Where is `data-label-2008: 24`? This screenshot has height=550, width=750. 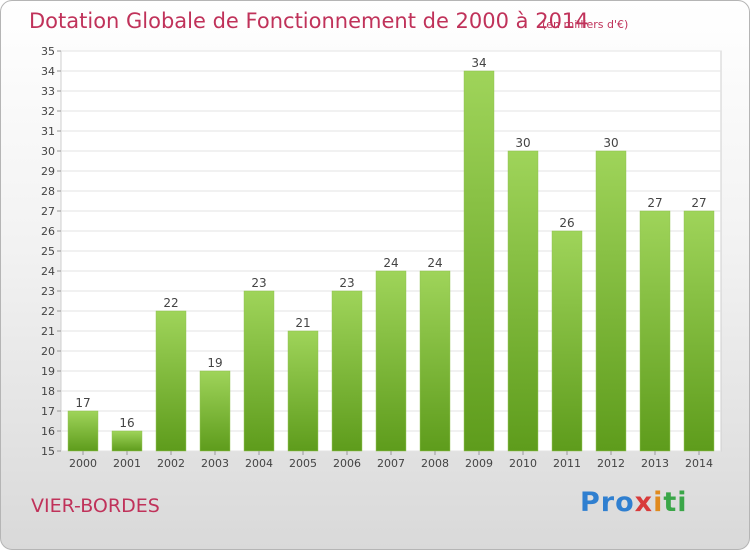
data-label-2008: 24 is located at coordinates (434, 263).